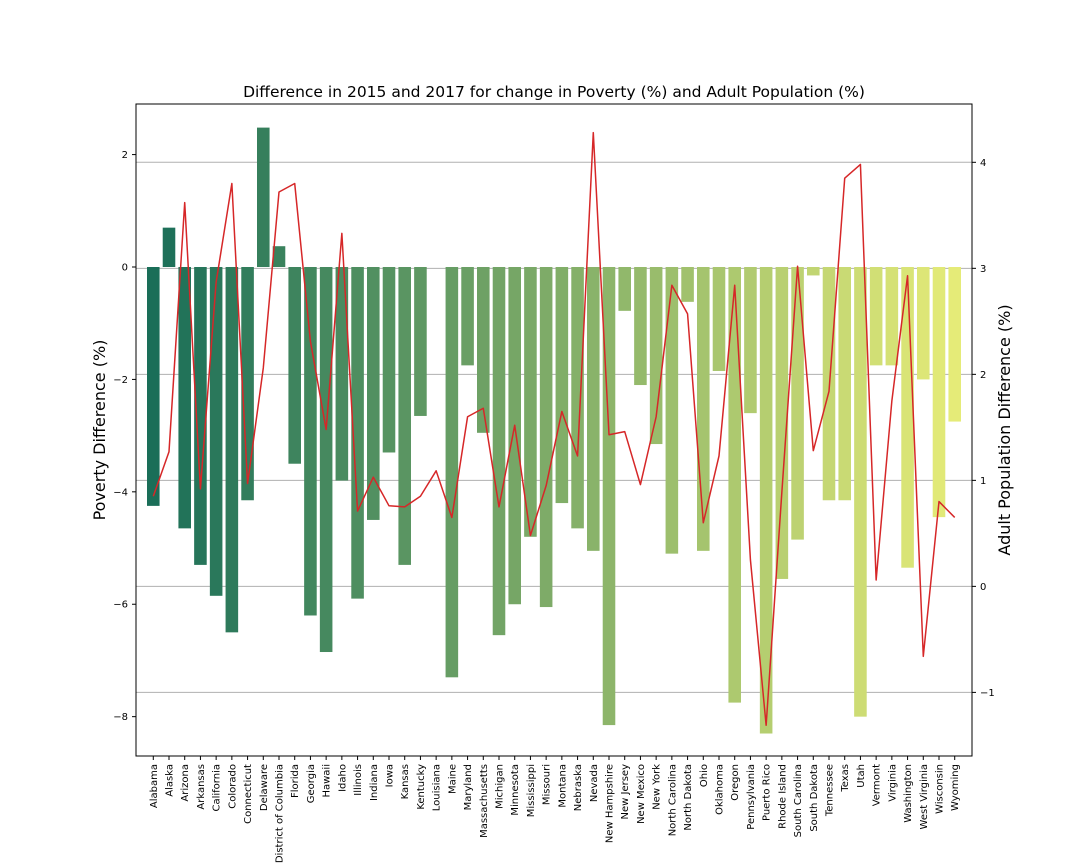  What do you see at coordinates (797, 403) in the screenshot?
I see `bar-south-carolina` at bounding box center [797, 403].